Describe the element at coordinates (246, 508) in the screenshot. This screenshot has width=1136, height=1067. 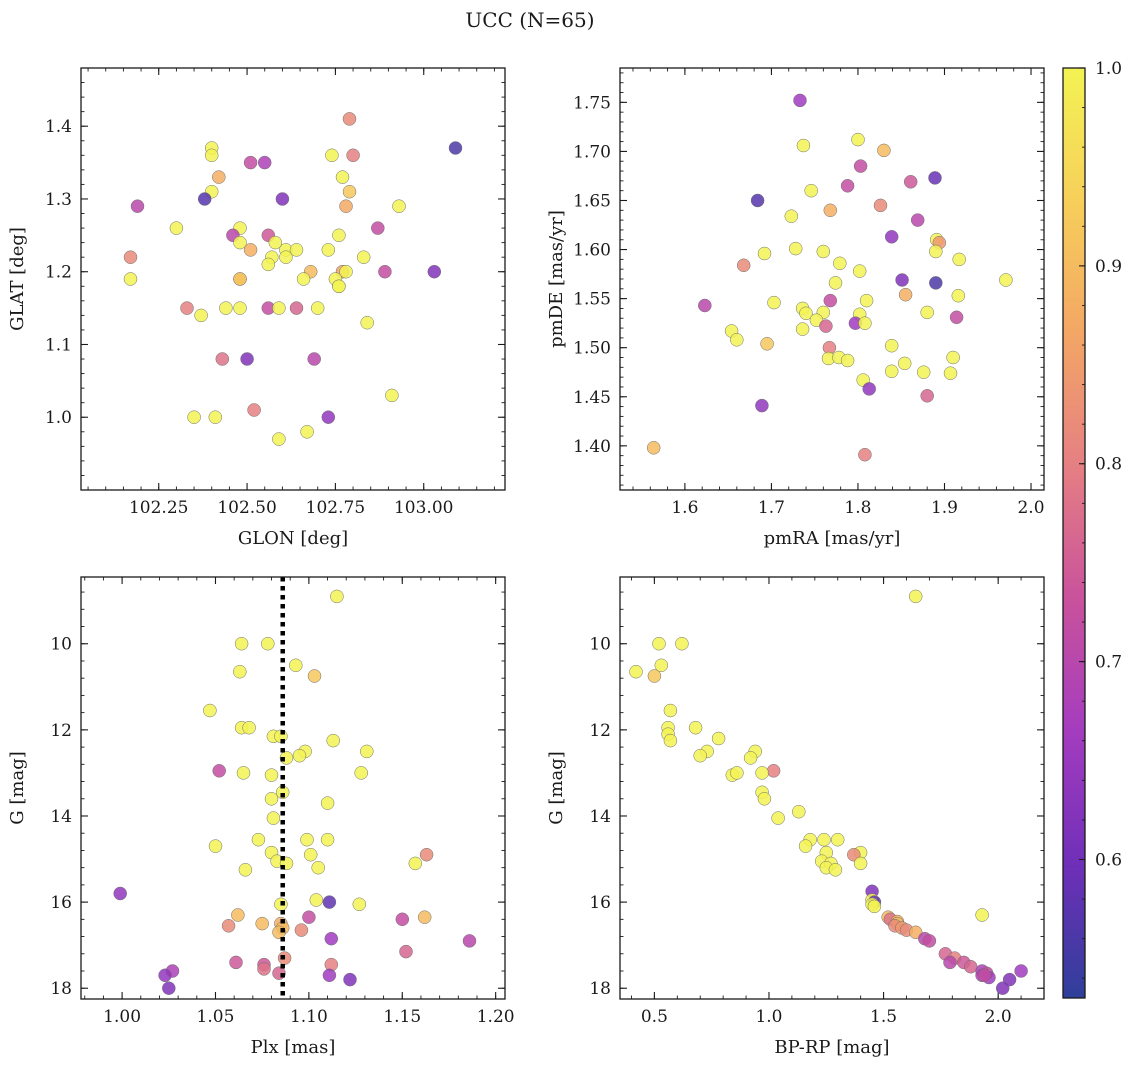
I see `glon_glat-x-tick-label: 102.50` at that location.